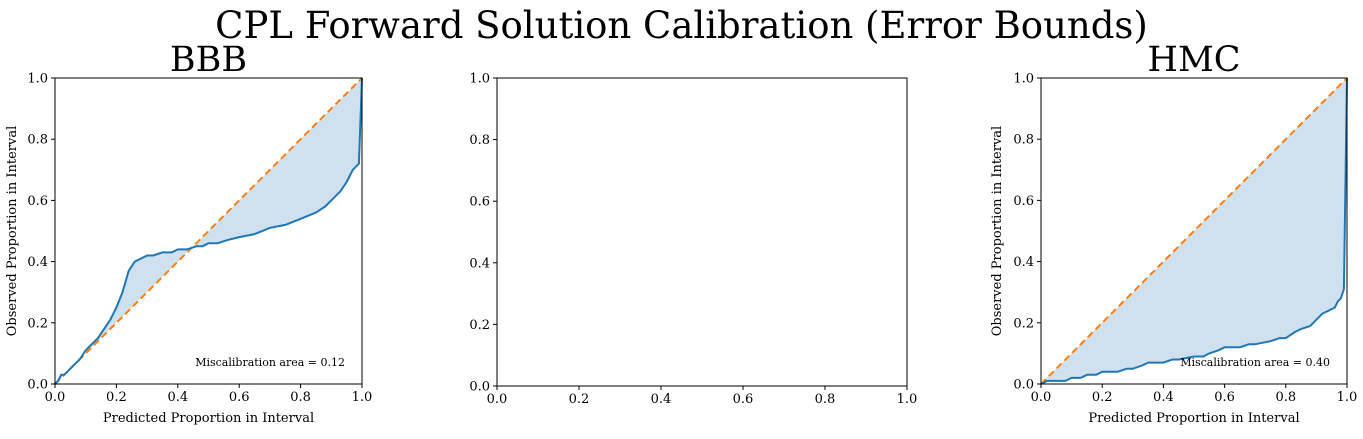 Image resolution: width=1363 pixels, height=439 pixels. I want to click on subplot-title: HMC, so click(1193, 60).